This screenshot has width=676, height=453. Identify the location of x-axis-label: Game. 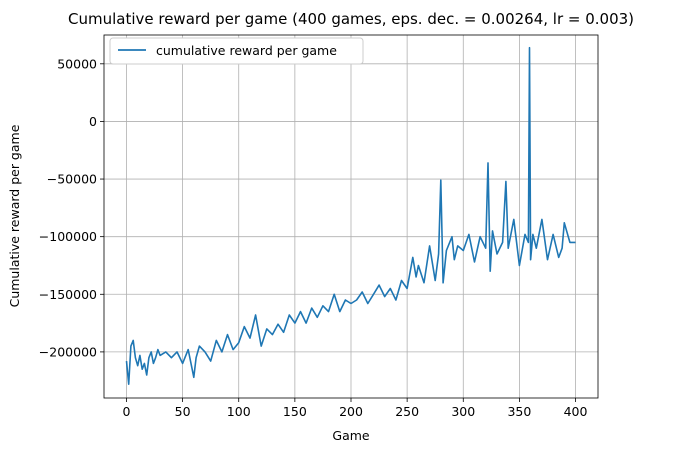
(351, 435).